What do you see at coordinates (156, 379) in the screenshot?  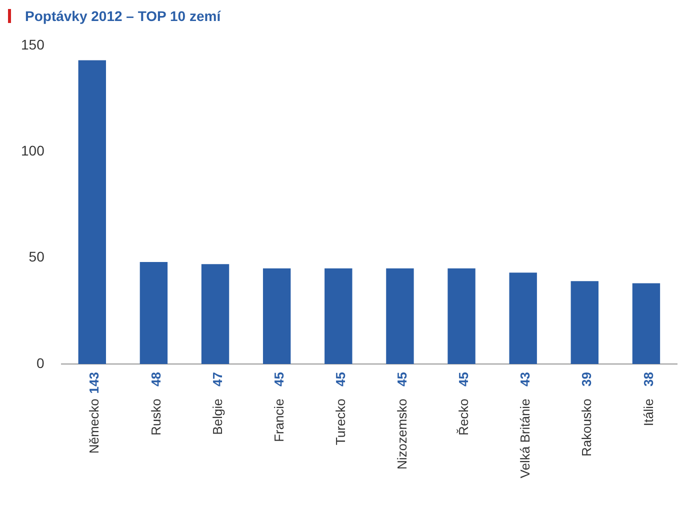 I see `data-label: 48` at bounding box center [156, 379].